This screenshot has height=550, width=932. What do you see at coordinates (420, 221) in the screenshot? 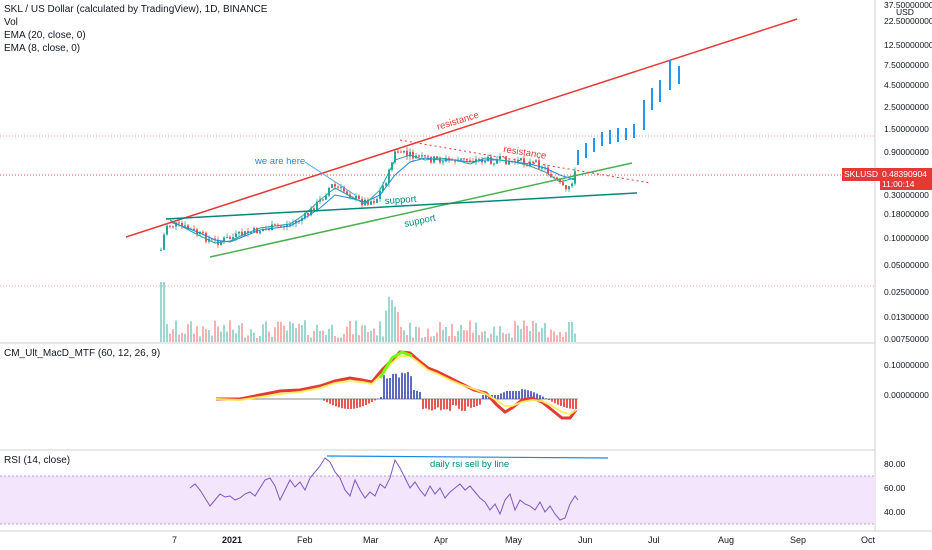
I see `support-label-2: support` at bounding box center [420, 221].